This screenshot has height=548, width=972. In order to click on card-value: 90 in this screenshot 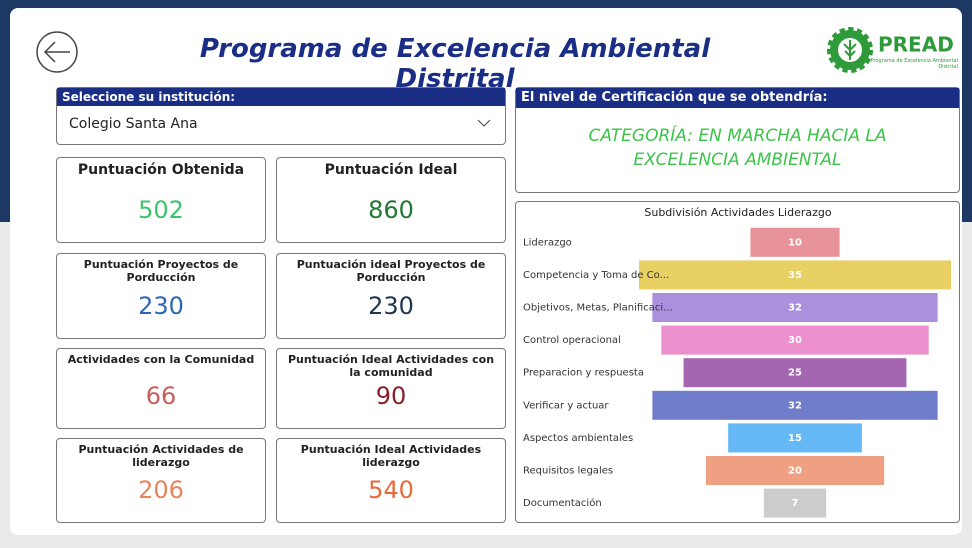, I will do `click(391, 396)`.